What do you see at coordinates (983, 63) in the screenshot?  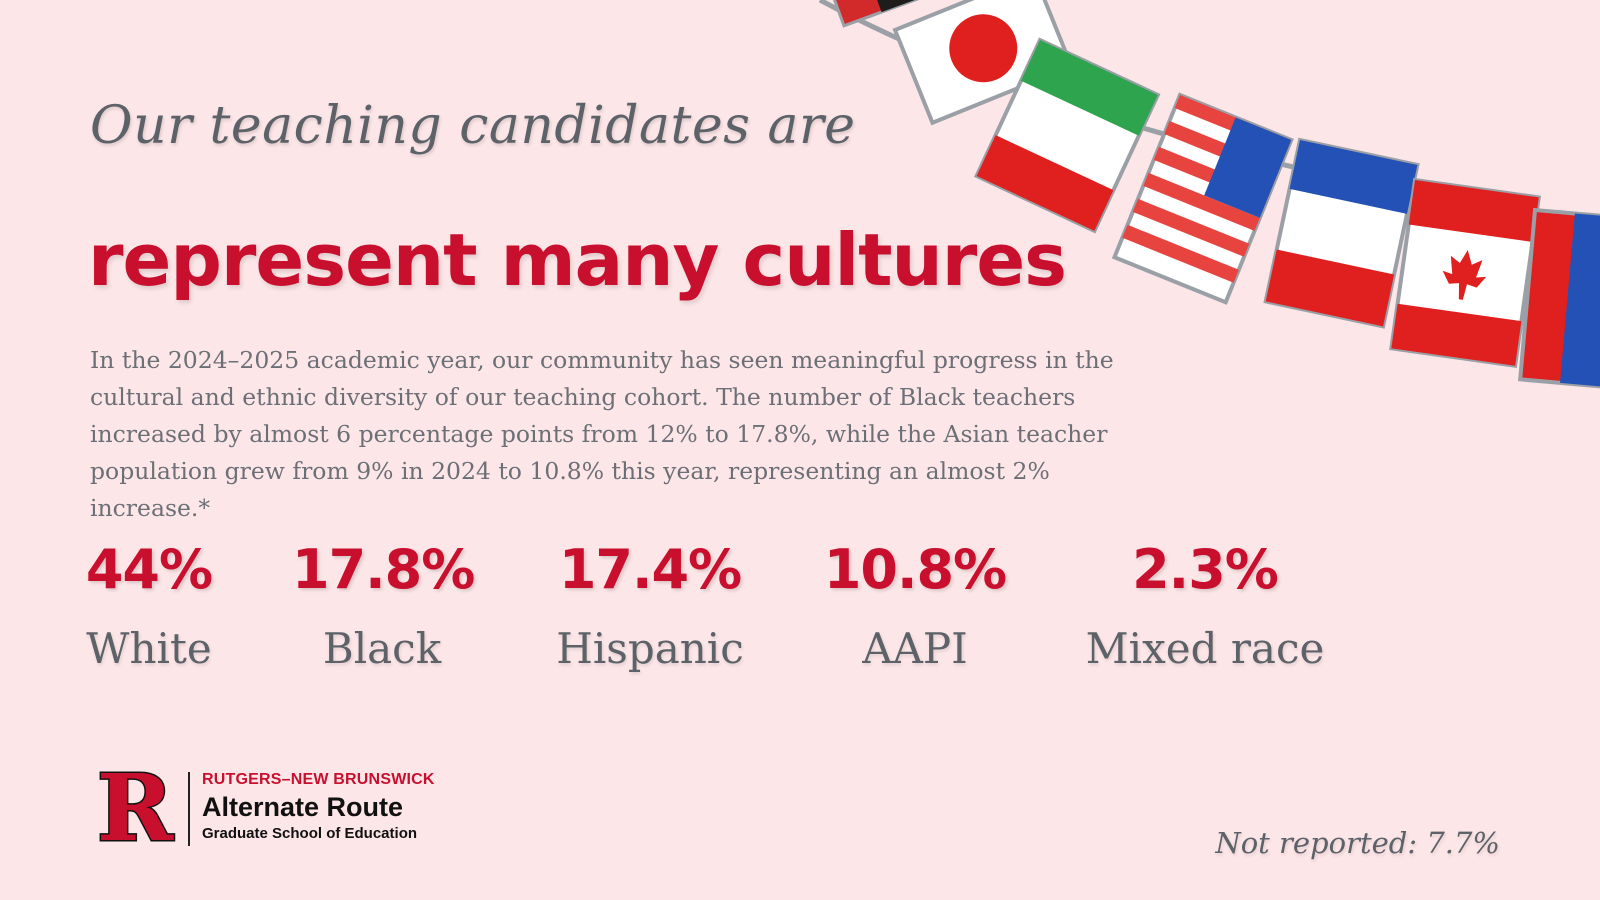 I see `flag-japan` at bounding box center [983, 63].